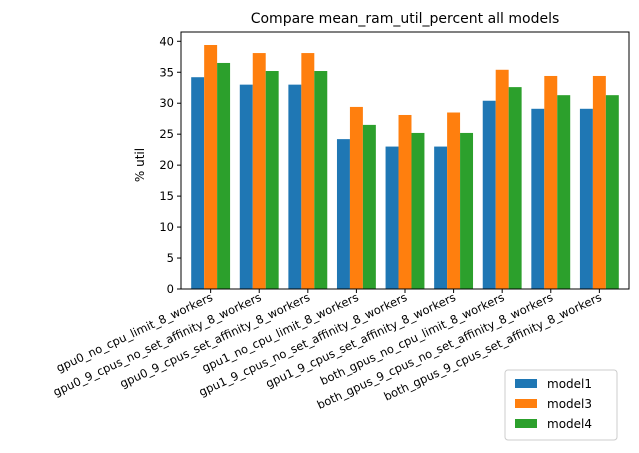  Describe the element at coordinates (526, 383) in the screenshot. I see `legend-swatch-model1` at that location.